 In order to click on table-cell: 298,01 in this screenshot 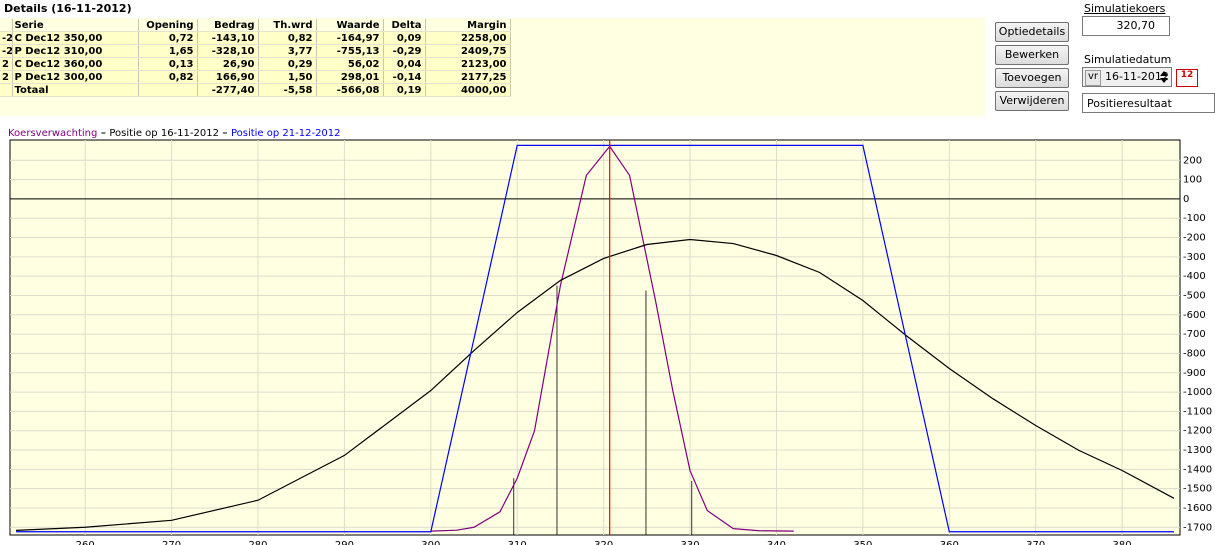, I will do `click(350, 77)`.